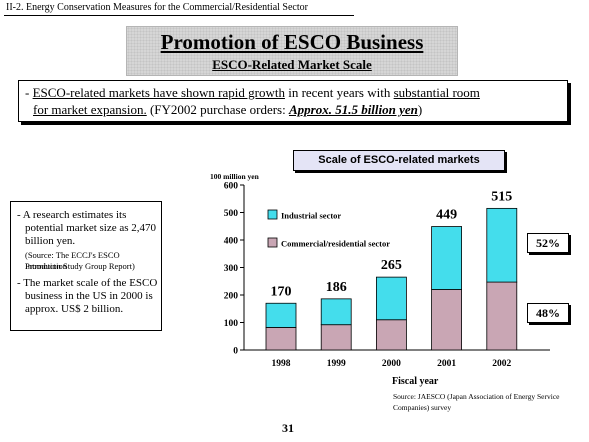 The image size is (589, 442). Describe the element at coordinates (288, 428) in the screenshot. I see `page-number: 31` at that location.